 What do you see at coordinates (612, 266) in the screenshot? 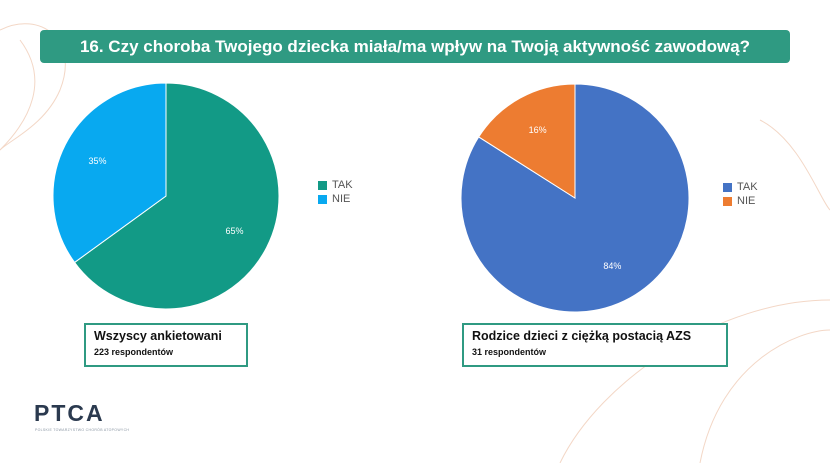
I see `pie-data-label: 84%` at bounding box center [612, 266].